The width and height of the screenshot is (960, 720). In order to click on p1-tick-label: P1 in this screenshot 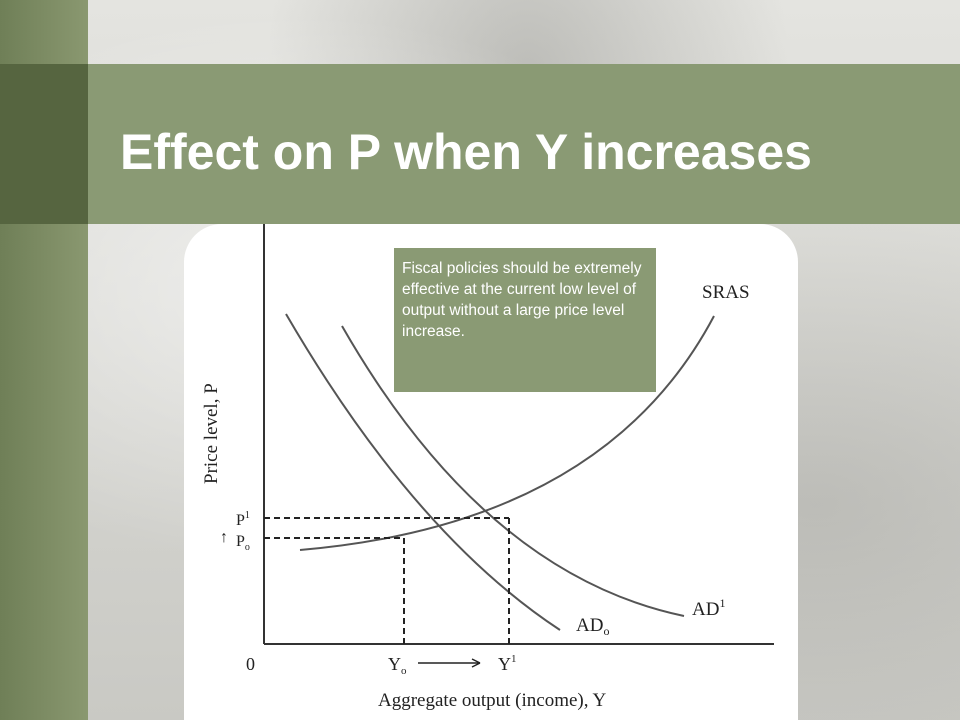, I will do `click(243, 519)`.